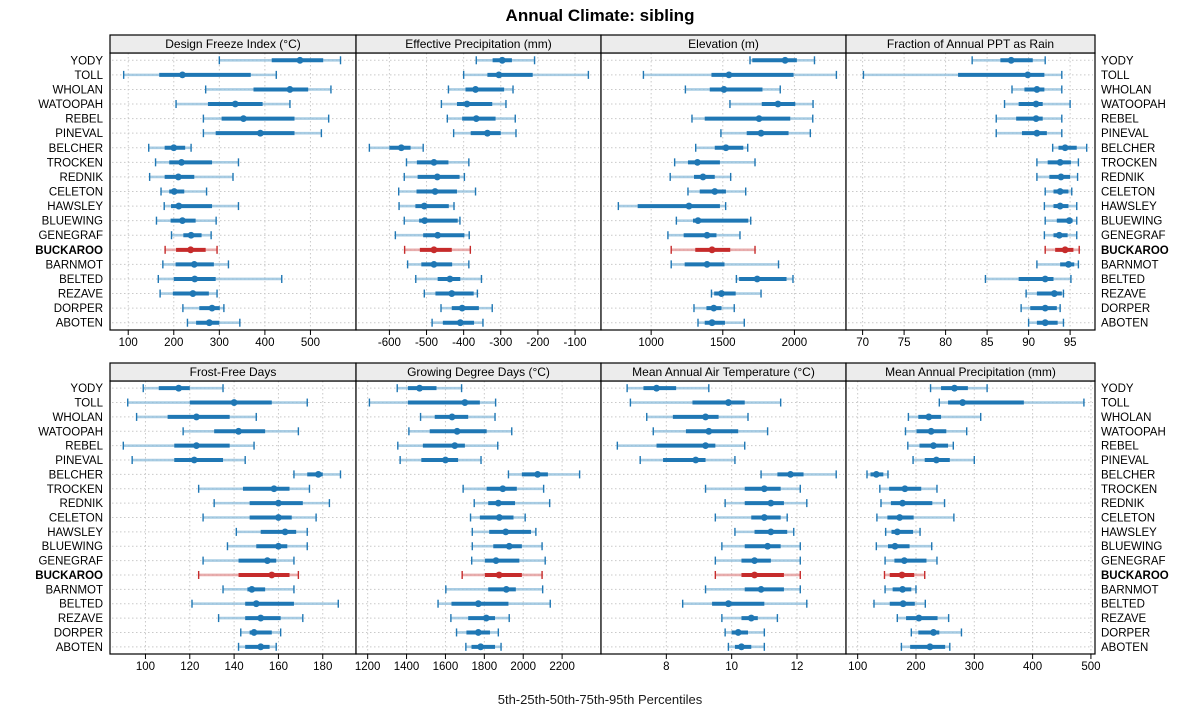 The image size is (1200, 725). Describe the element at coordinates (1125, 134) in the screenshot. I see `site-label-right: PINEVAL` at that location.